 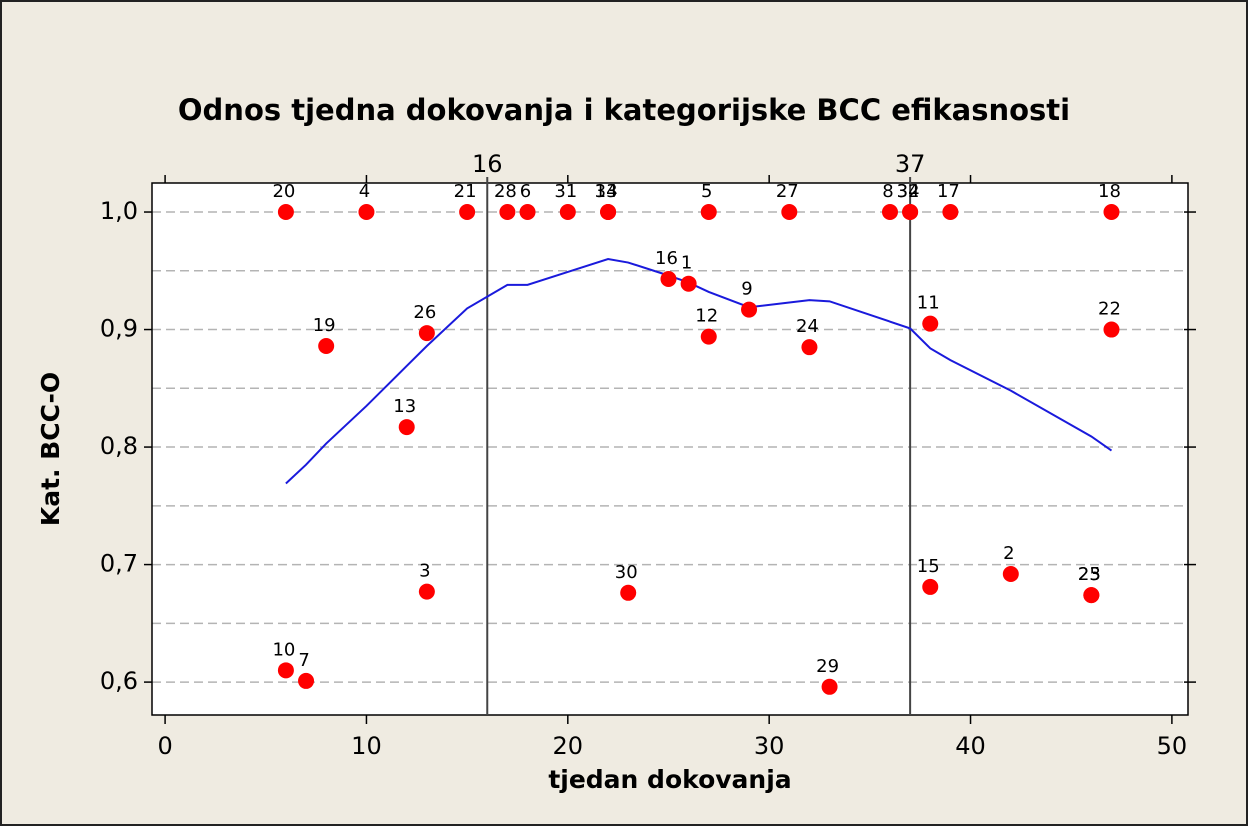 I want to click on y-tick-label: 1,0, so click(x=119, y=211).